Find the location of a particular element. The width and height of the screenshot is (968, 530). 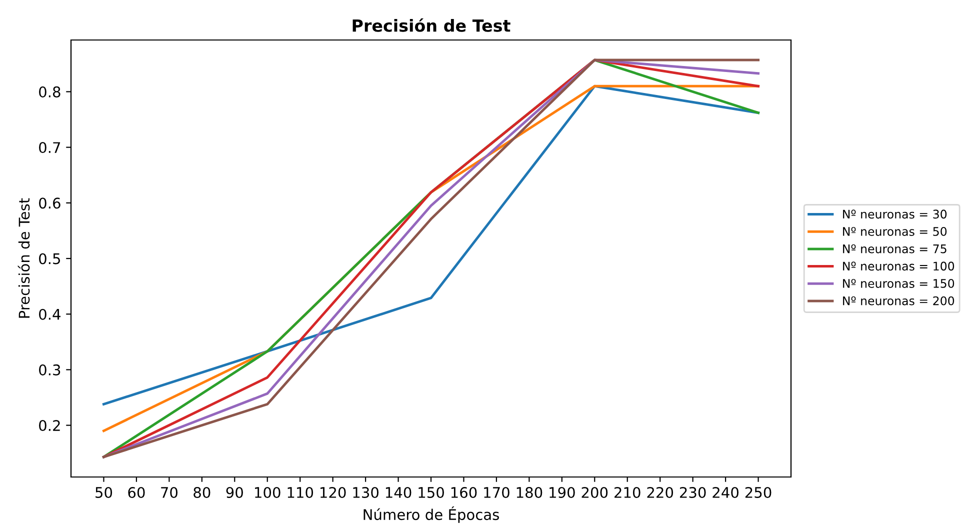

y-axis-title: Precisión de Test is located at coordinates (24, 258).